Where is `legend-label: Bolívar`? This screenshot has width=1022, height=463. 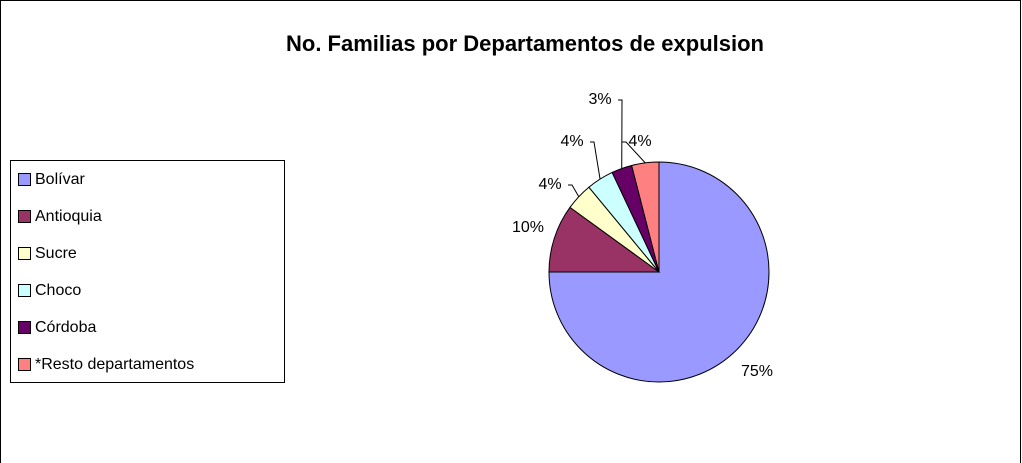 legend-label: Bolívar is located at coordinates (60, 179).